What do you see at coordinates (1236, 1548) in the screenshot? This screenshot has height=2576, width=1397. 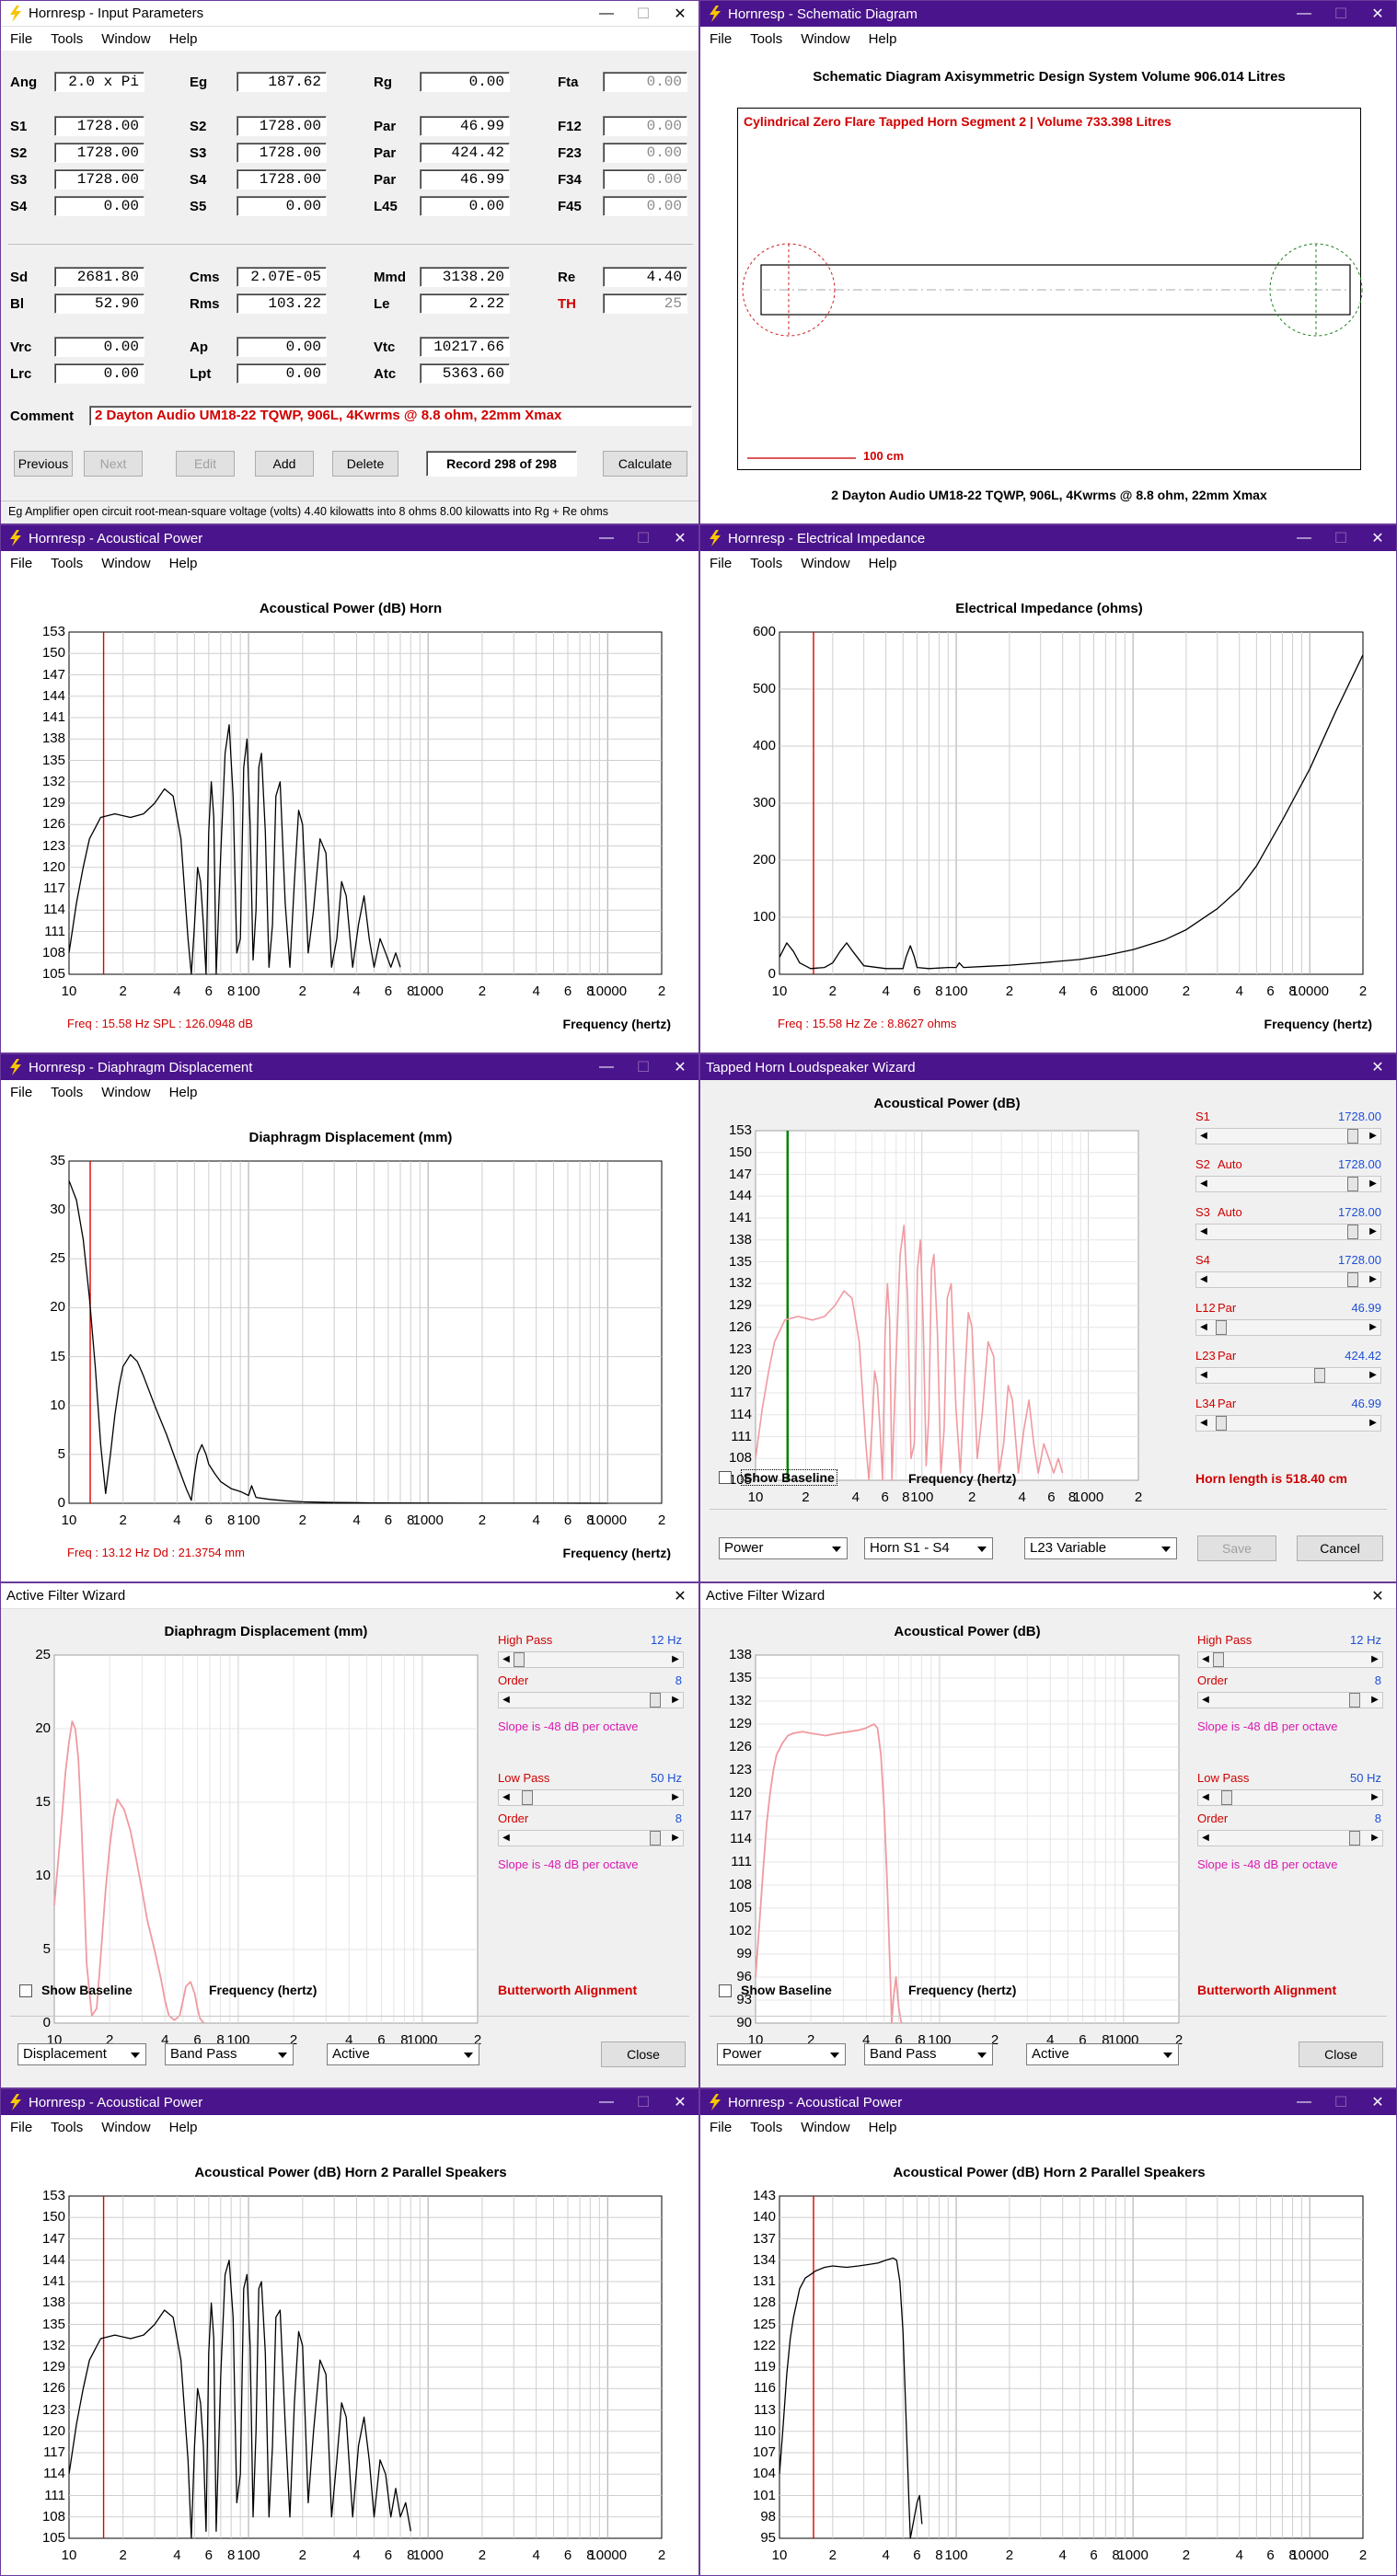 I see `save-button: Save` at bounding box center [1236, 1548].